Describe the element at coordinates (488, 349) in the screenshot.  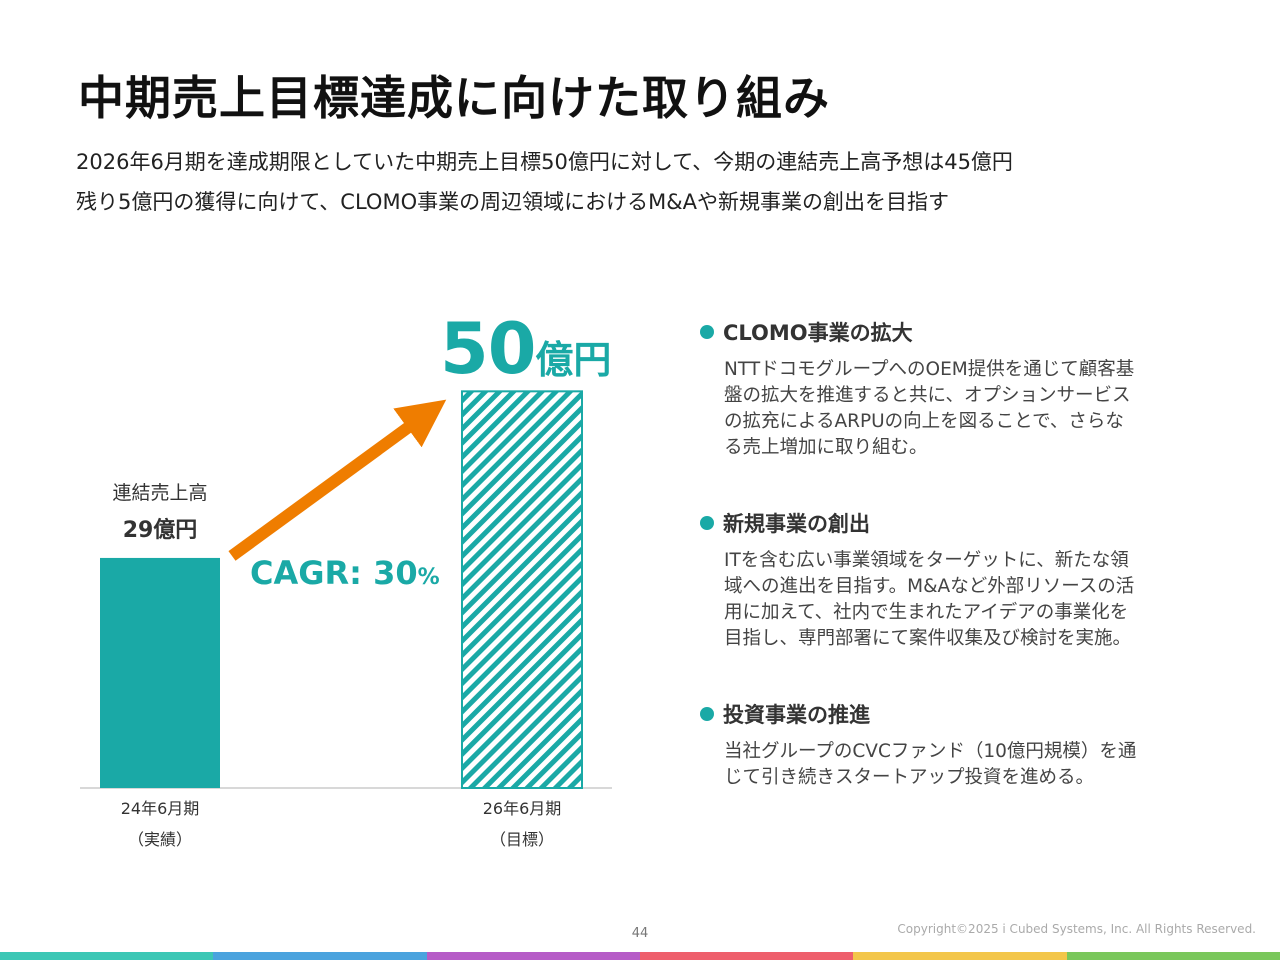
I see `target-value-number: 50` at that location.